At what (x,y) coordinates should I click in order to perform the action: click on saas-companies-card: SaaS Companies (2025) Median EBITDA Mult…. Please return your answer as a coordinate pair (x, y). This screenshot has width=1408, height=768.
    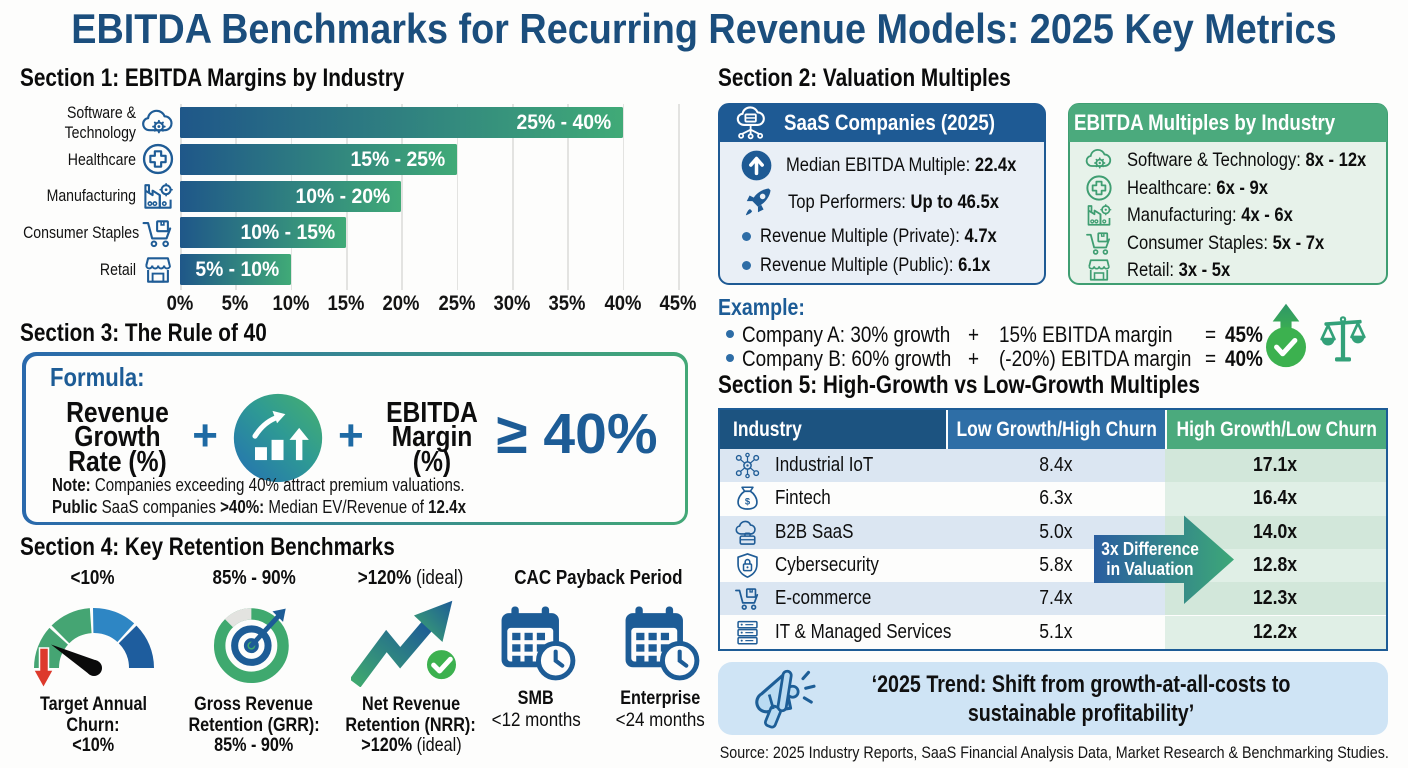
    Looking at the image, I should click on (882, 194).